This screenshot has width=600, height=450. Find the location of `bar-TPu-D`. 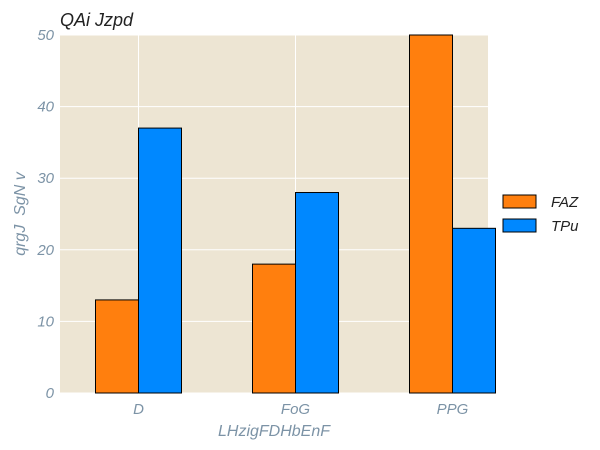

bar-TPu-D is located at coordinates (160, 260).